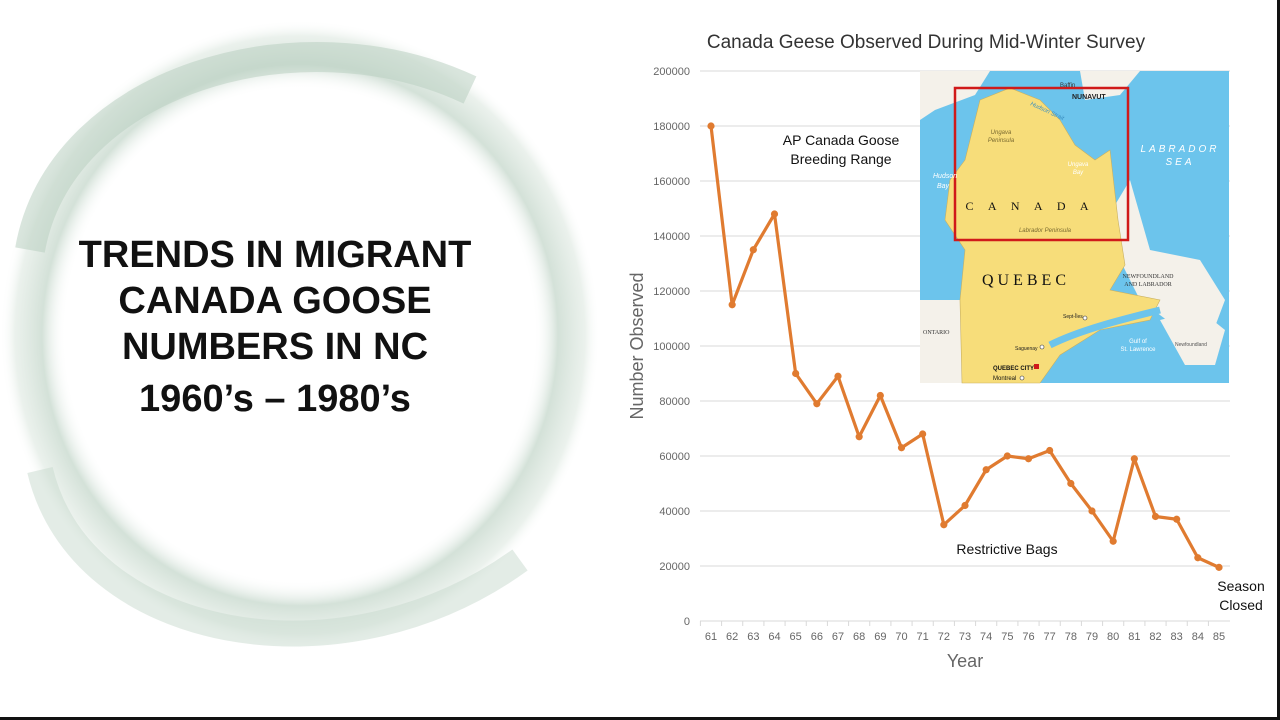 This screenshot has width=1280, height=720. I want to click on annotation-season-closed-2: Closed, so click(1241, 605).